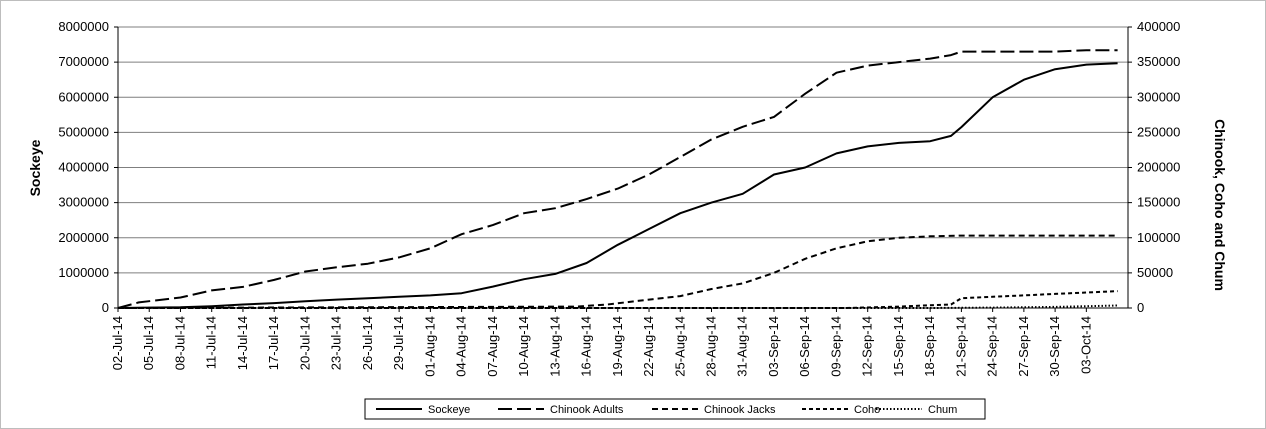 This screenshot has width=1266, height=429. I want to click on y-tick-label: 4000000, so click(83, 167).